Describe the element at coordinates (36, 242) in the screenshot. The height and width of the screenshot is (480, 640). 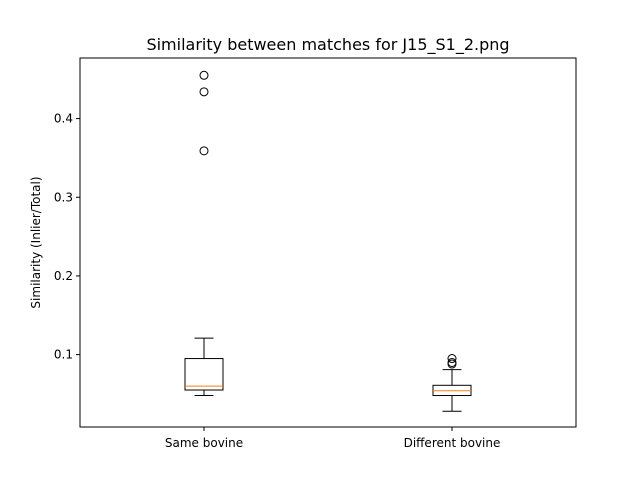
I see `y-axis-label: Similarity (Inlier/Total)` at that location.